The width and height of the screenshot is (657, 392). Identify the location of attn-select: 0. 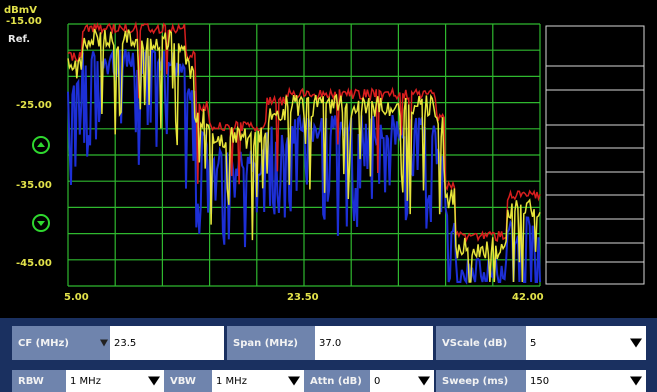
(402, 381).